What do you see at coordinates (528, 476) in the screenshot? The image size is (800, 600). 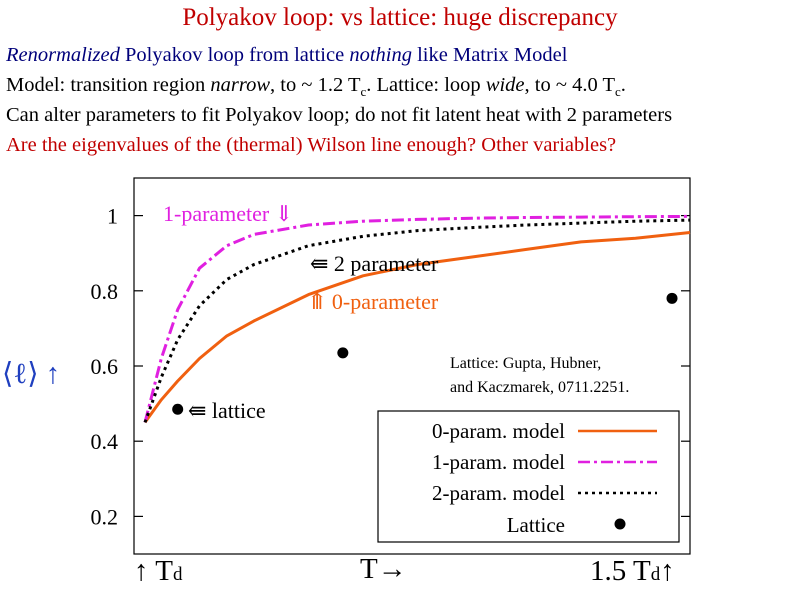 I see `legend-box` at bounding box center [528, 476].